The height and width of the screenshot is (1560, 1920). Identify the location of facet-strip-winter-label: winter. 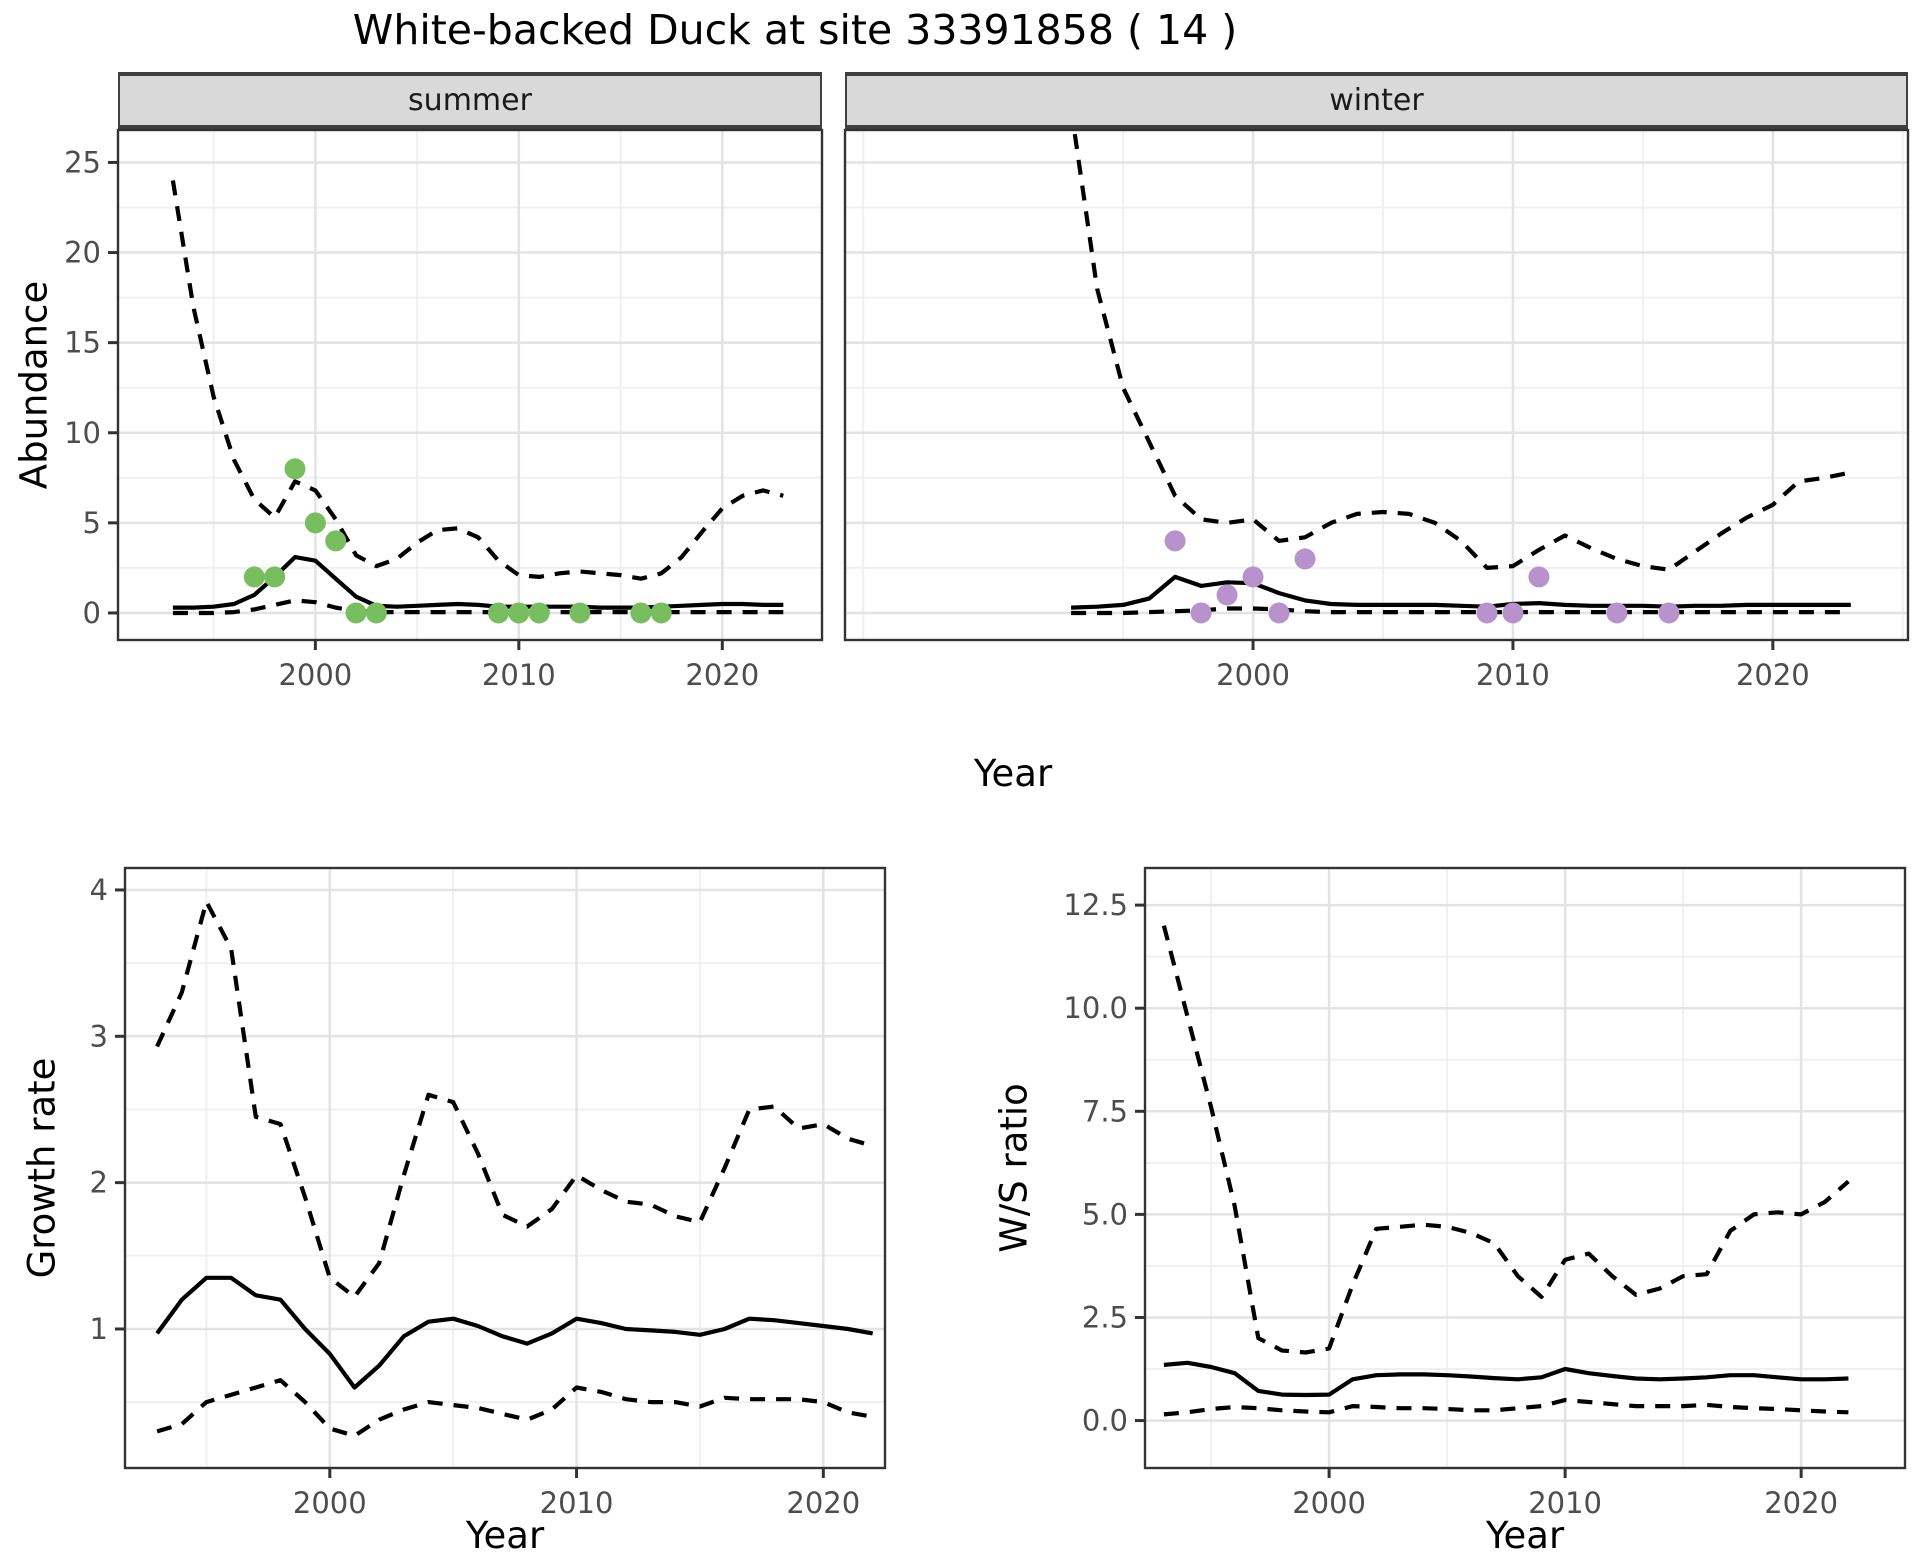
(1376, 100).